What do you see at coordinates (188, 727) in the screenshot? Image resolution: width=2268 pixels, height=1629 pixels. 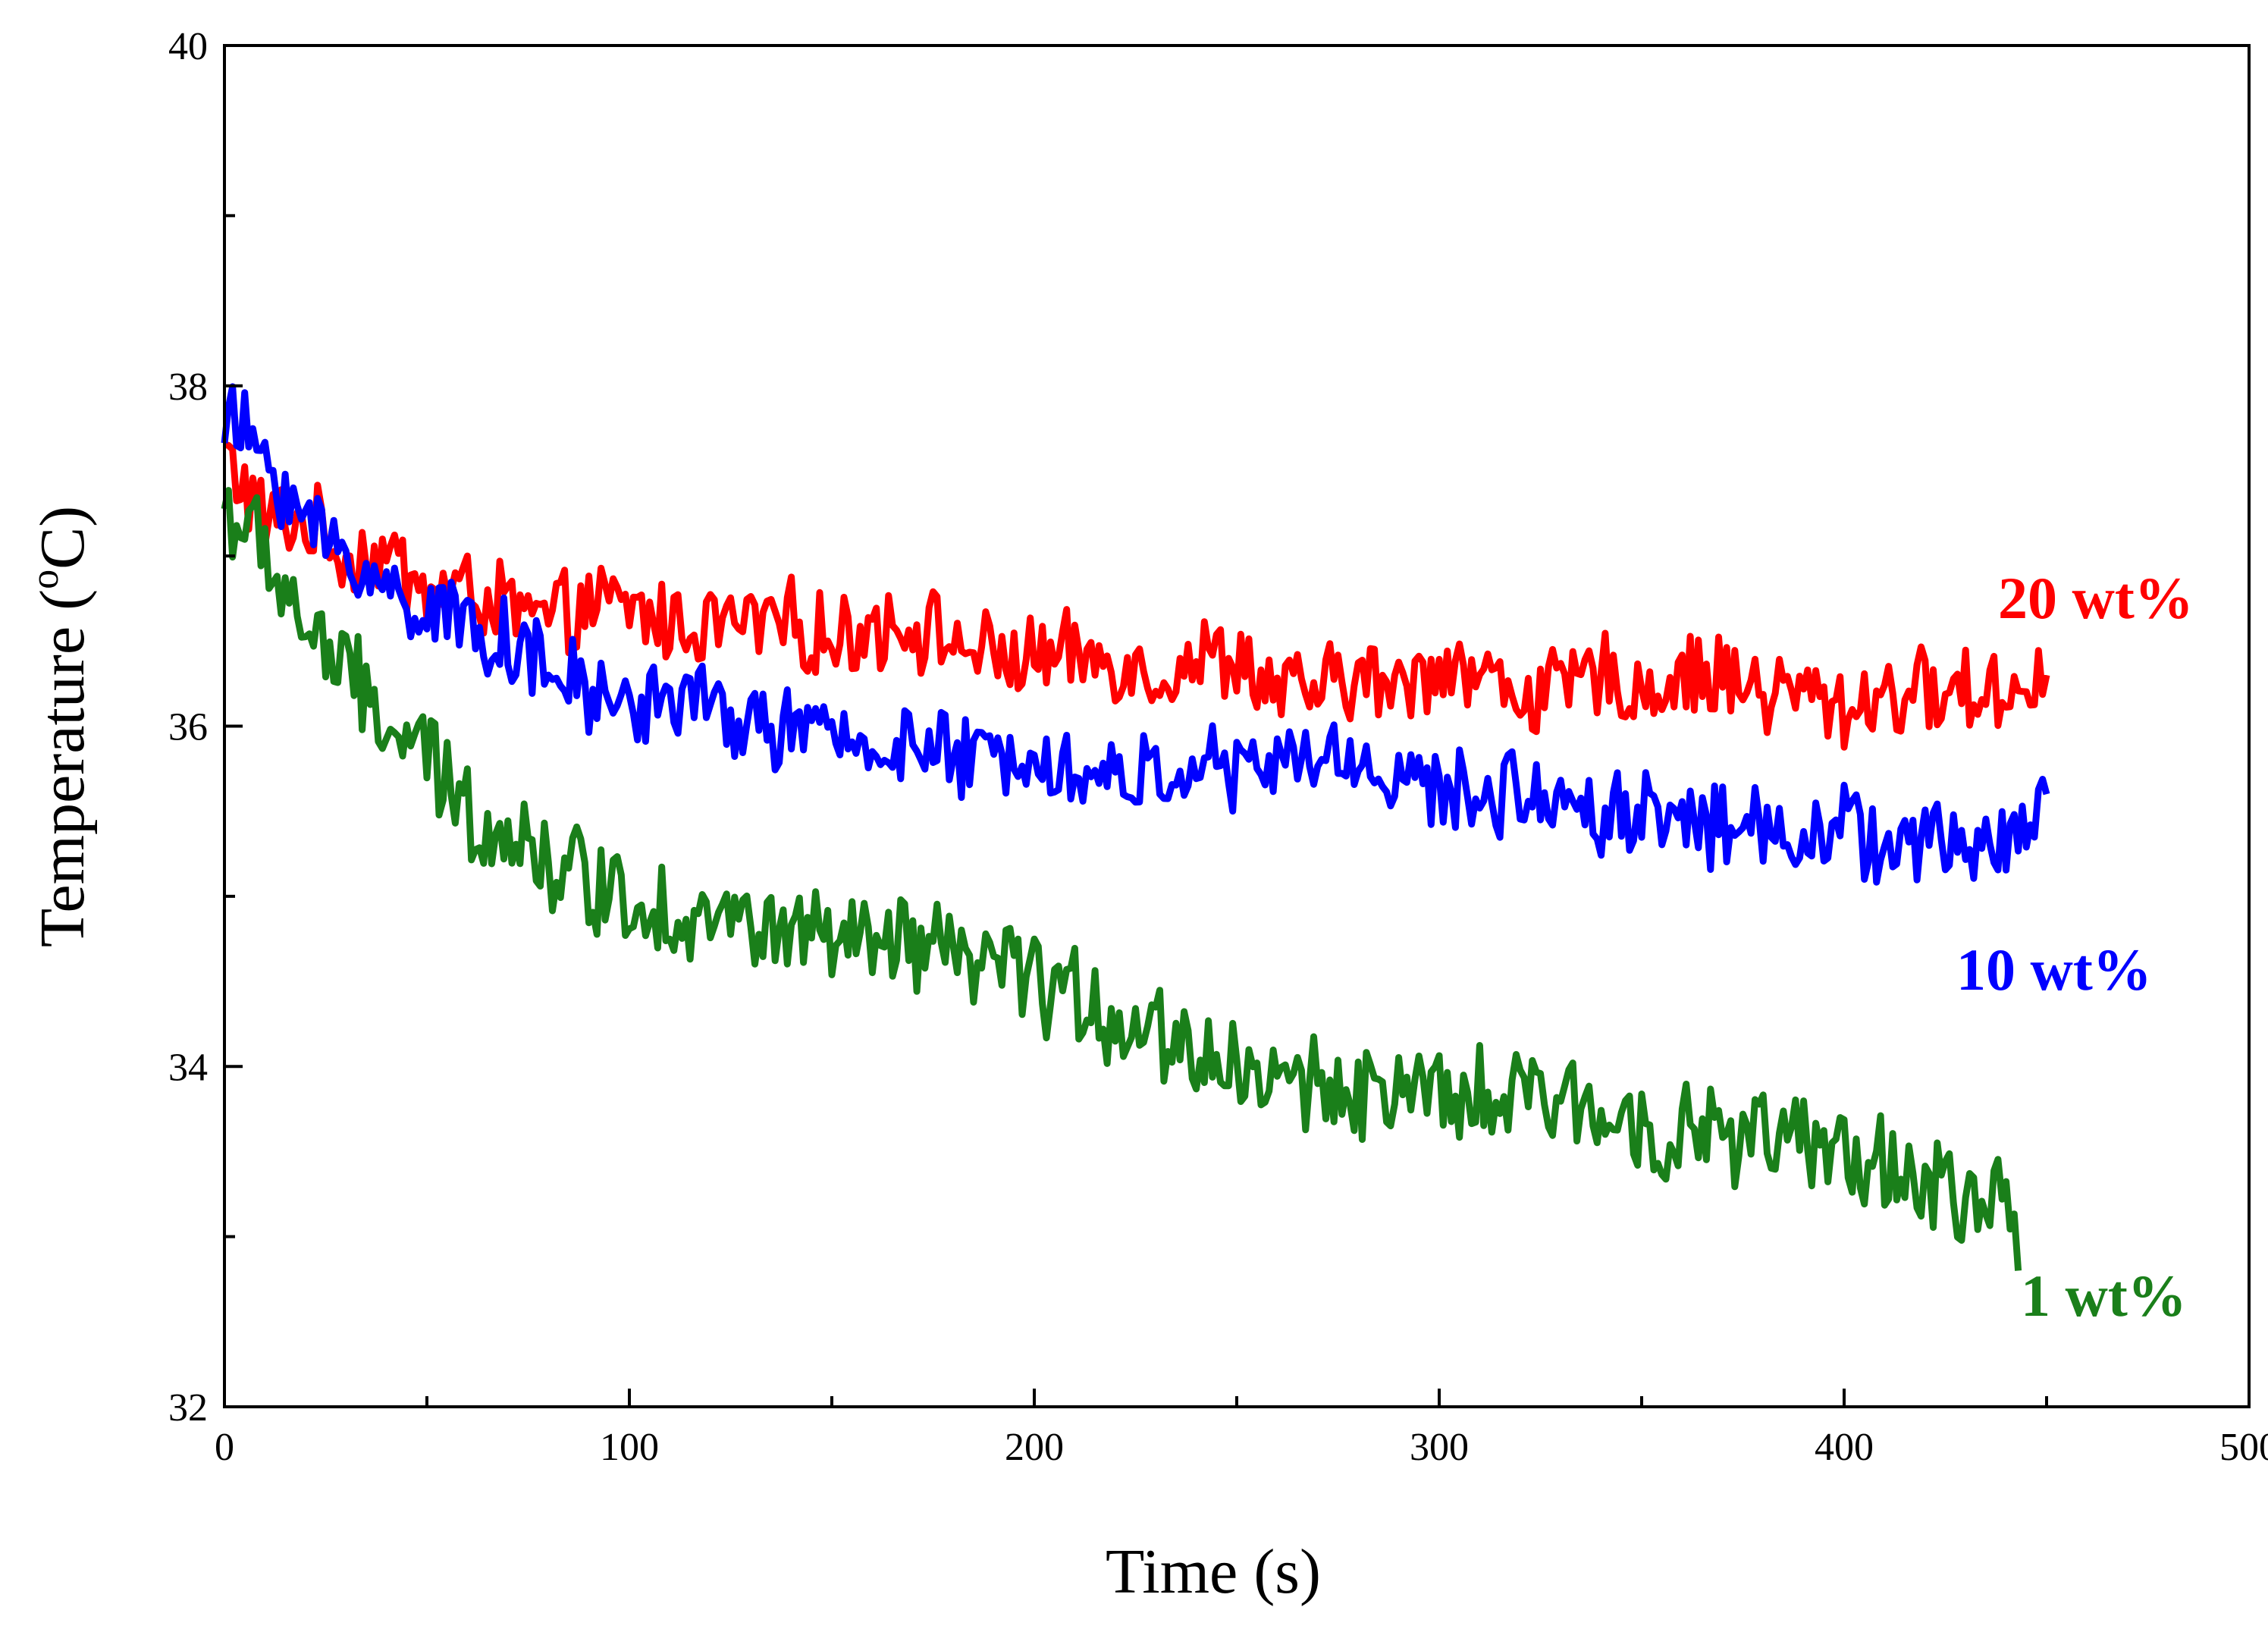 I see `y-tick-label: 36` at bounding box center [188, 727].